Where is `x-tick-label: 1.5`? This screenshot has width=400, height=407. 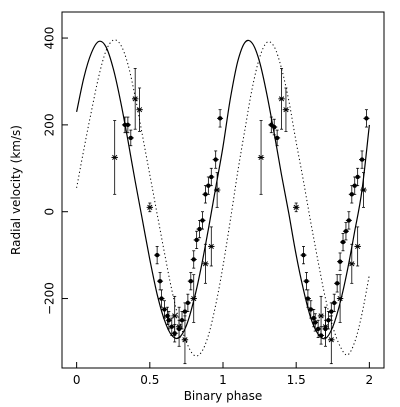
x-tick-label: 1.5 is located at coordinates (296, 380).